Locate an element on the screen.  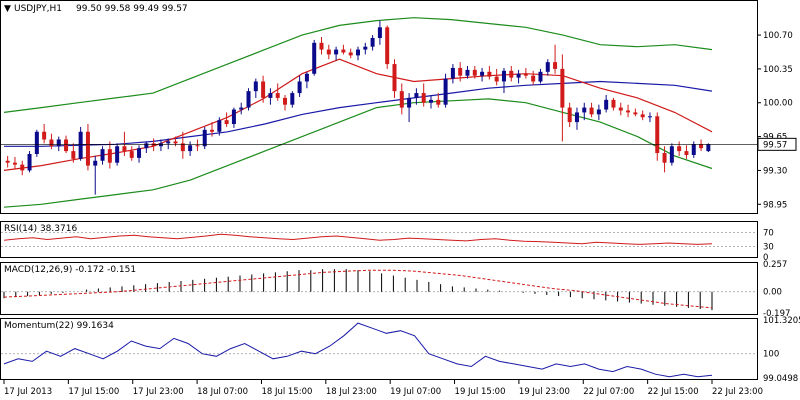
time-axis-label: 19 Jul 07:00 is located at coordinates (415, 392).